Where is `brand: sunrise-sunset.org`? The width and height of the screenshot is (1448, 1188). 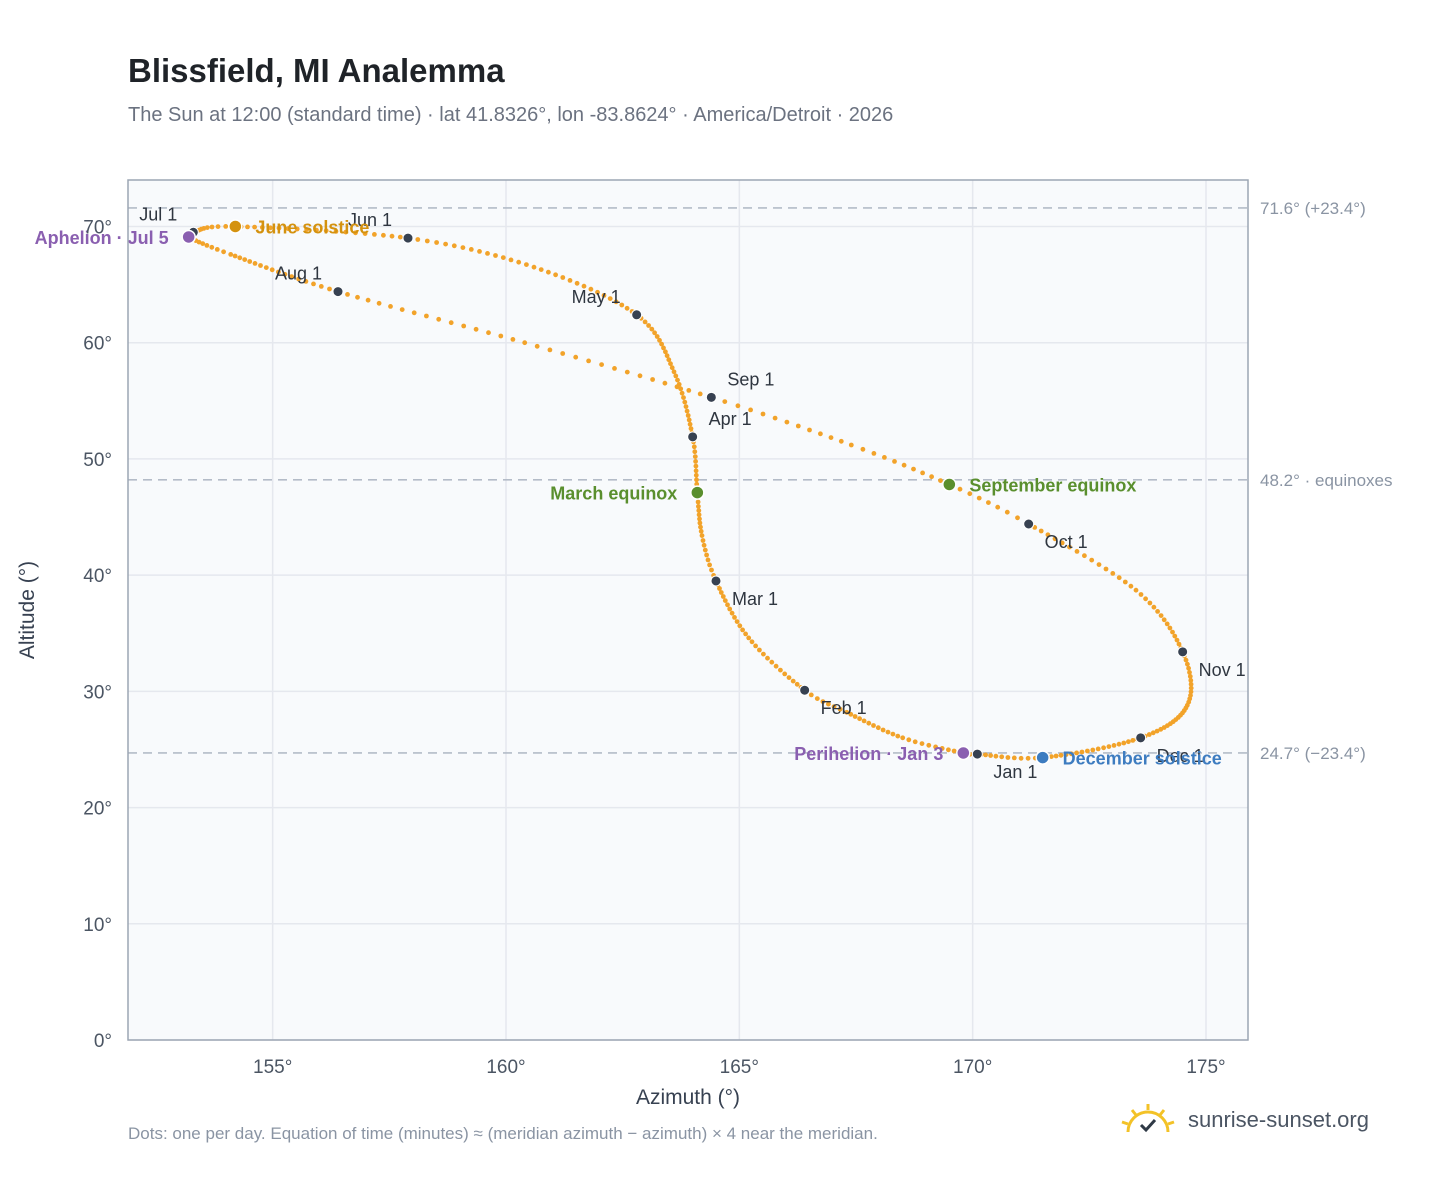
brand: sunrise-sunset.org is located at coordinates (1244, 1120).